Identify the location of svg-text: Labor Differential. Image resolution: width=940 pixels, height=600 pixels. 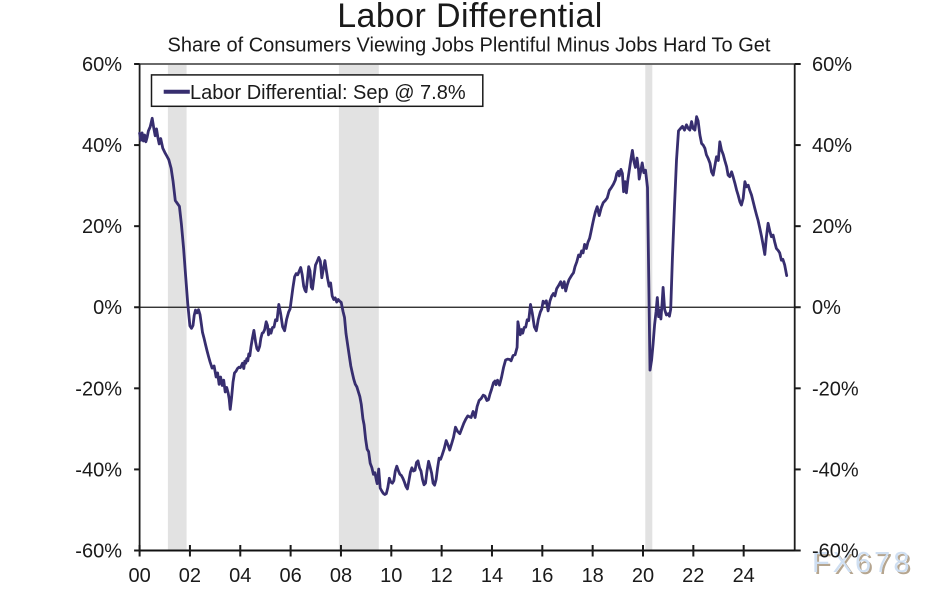
(470, 17).